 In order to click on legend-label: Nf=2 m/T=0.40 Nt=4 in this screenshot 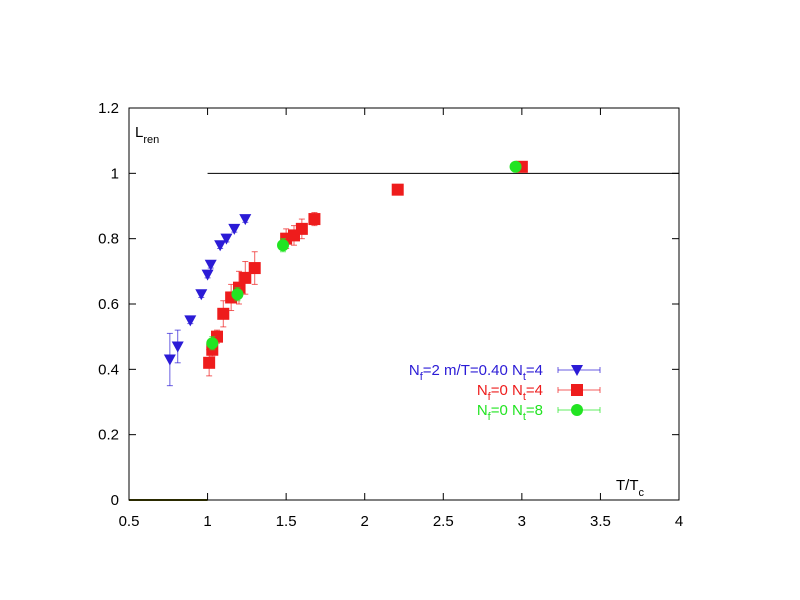, I will do `click(476, 372)`.